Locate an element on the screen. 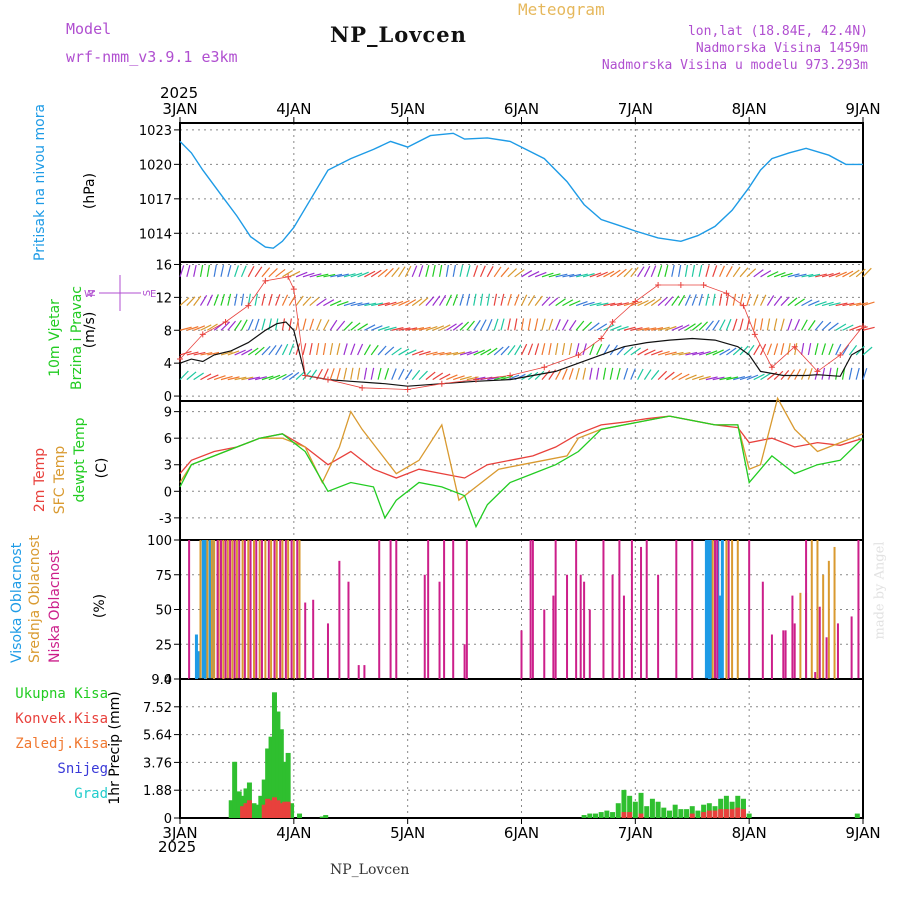 This screenshot has height=900, width=900. temp-dewpt-line is located at coordinates (521, 472).